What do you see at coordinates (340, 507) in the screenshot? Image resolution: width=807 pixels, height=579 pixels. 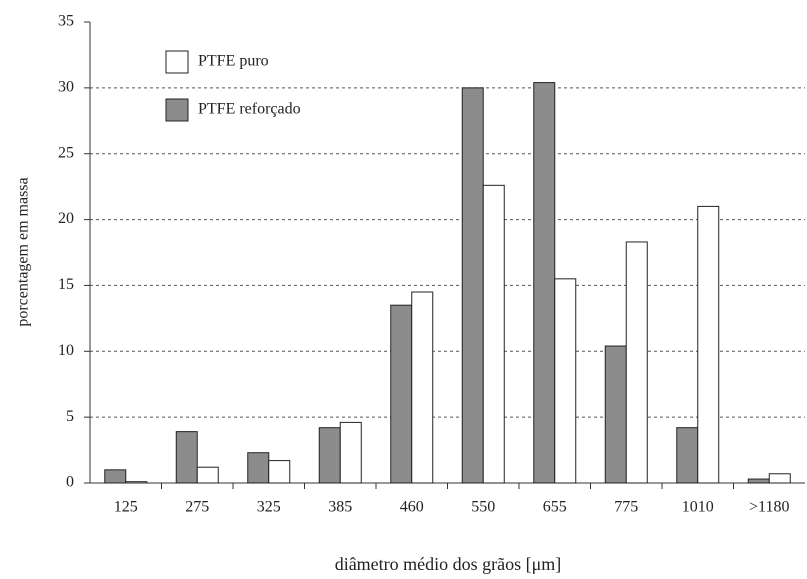 I see `x-tick-label: 385` at bounding box center [340, 507].